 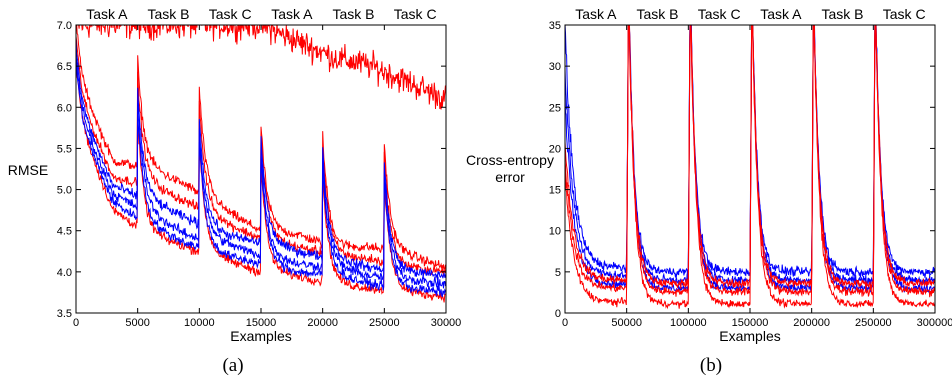 What do you see at coordinates (28, 170) in the screenshot?
I see `y-axis-label: RMSE` at bounding box center [28, 170].